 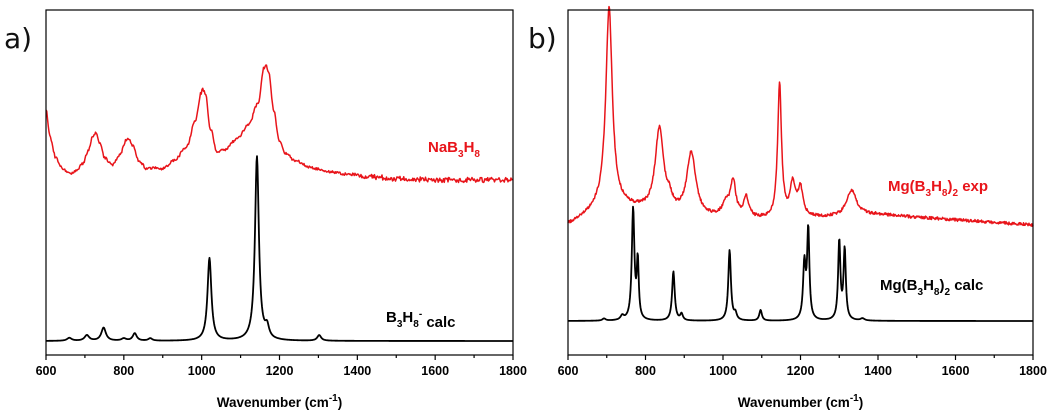 What do you see at coordinates (421, 320) in the screenshot?
I see `series-label-b3h8-calc: B3H8- calc` at bounding box center [421, 320].